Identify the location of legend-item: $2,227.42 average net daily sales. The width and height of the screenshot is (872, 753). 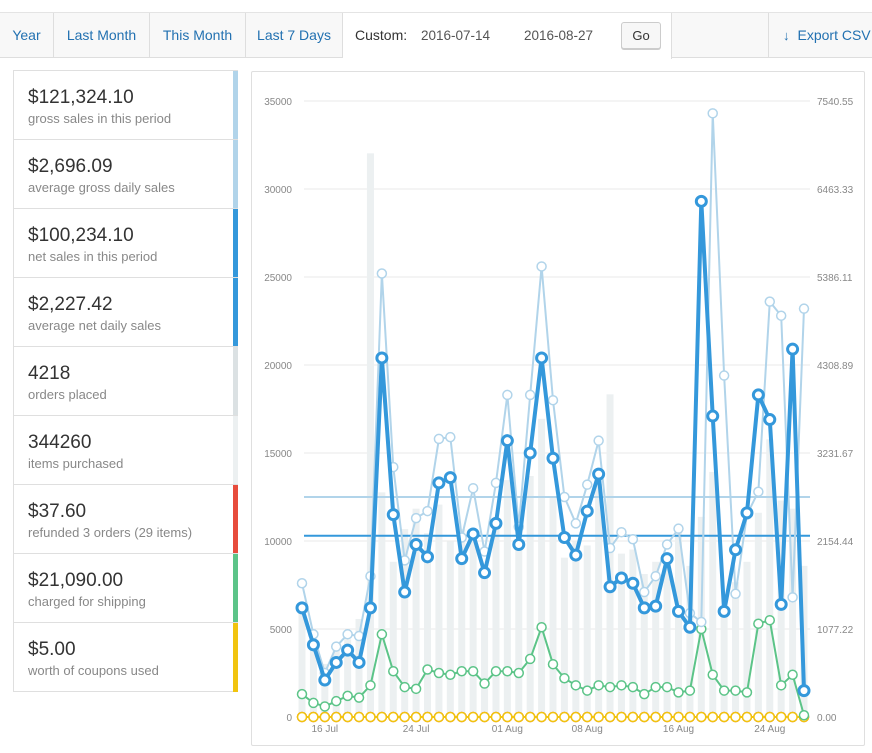
(126, 312).